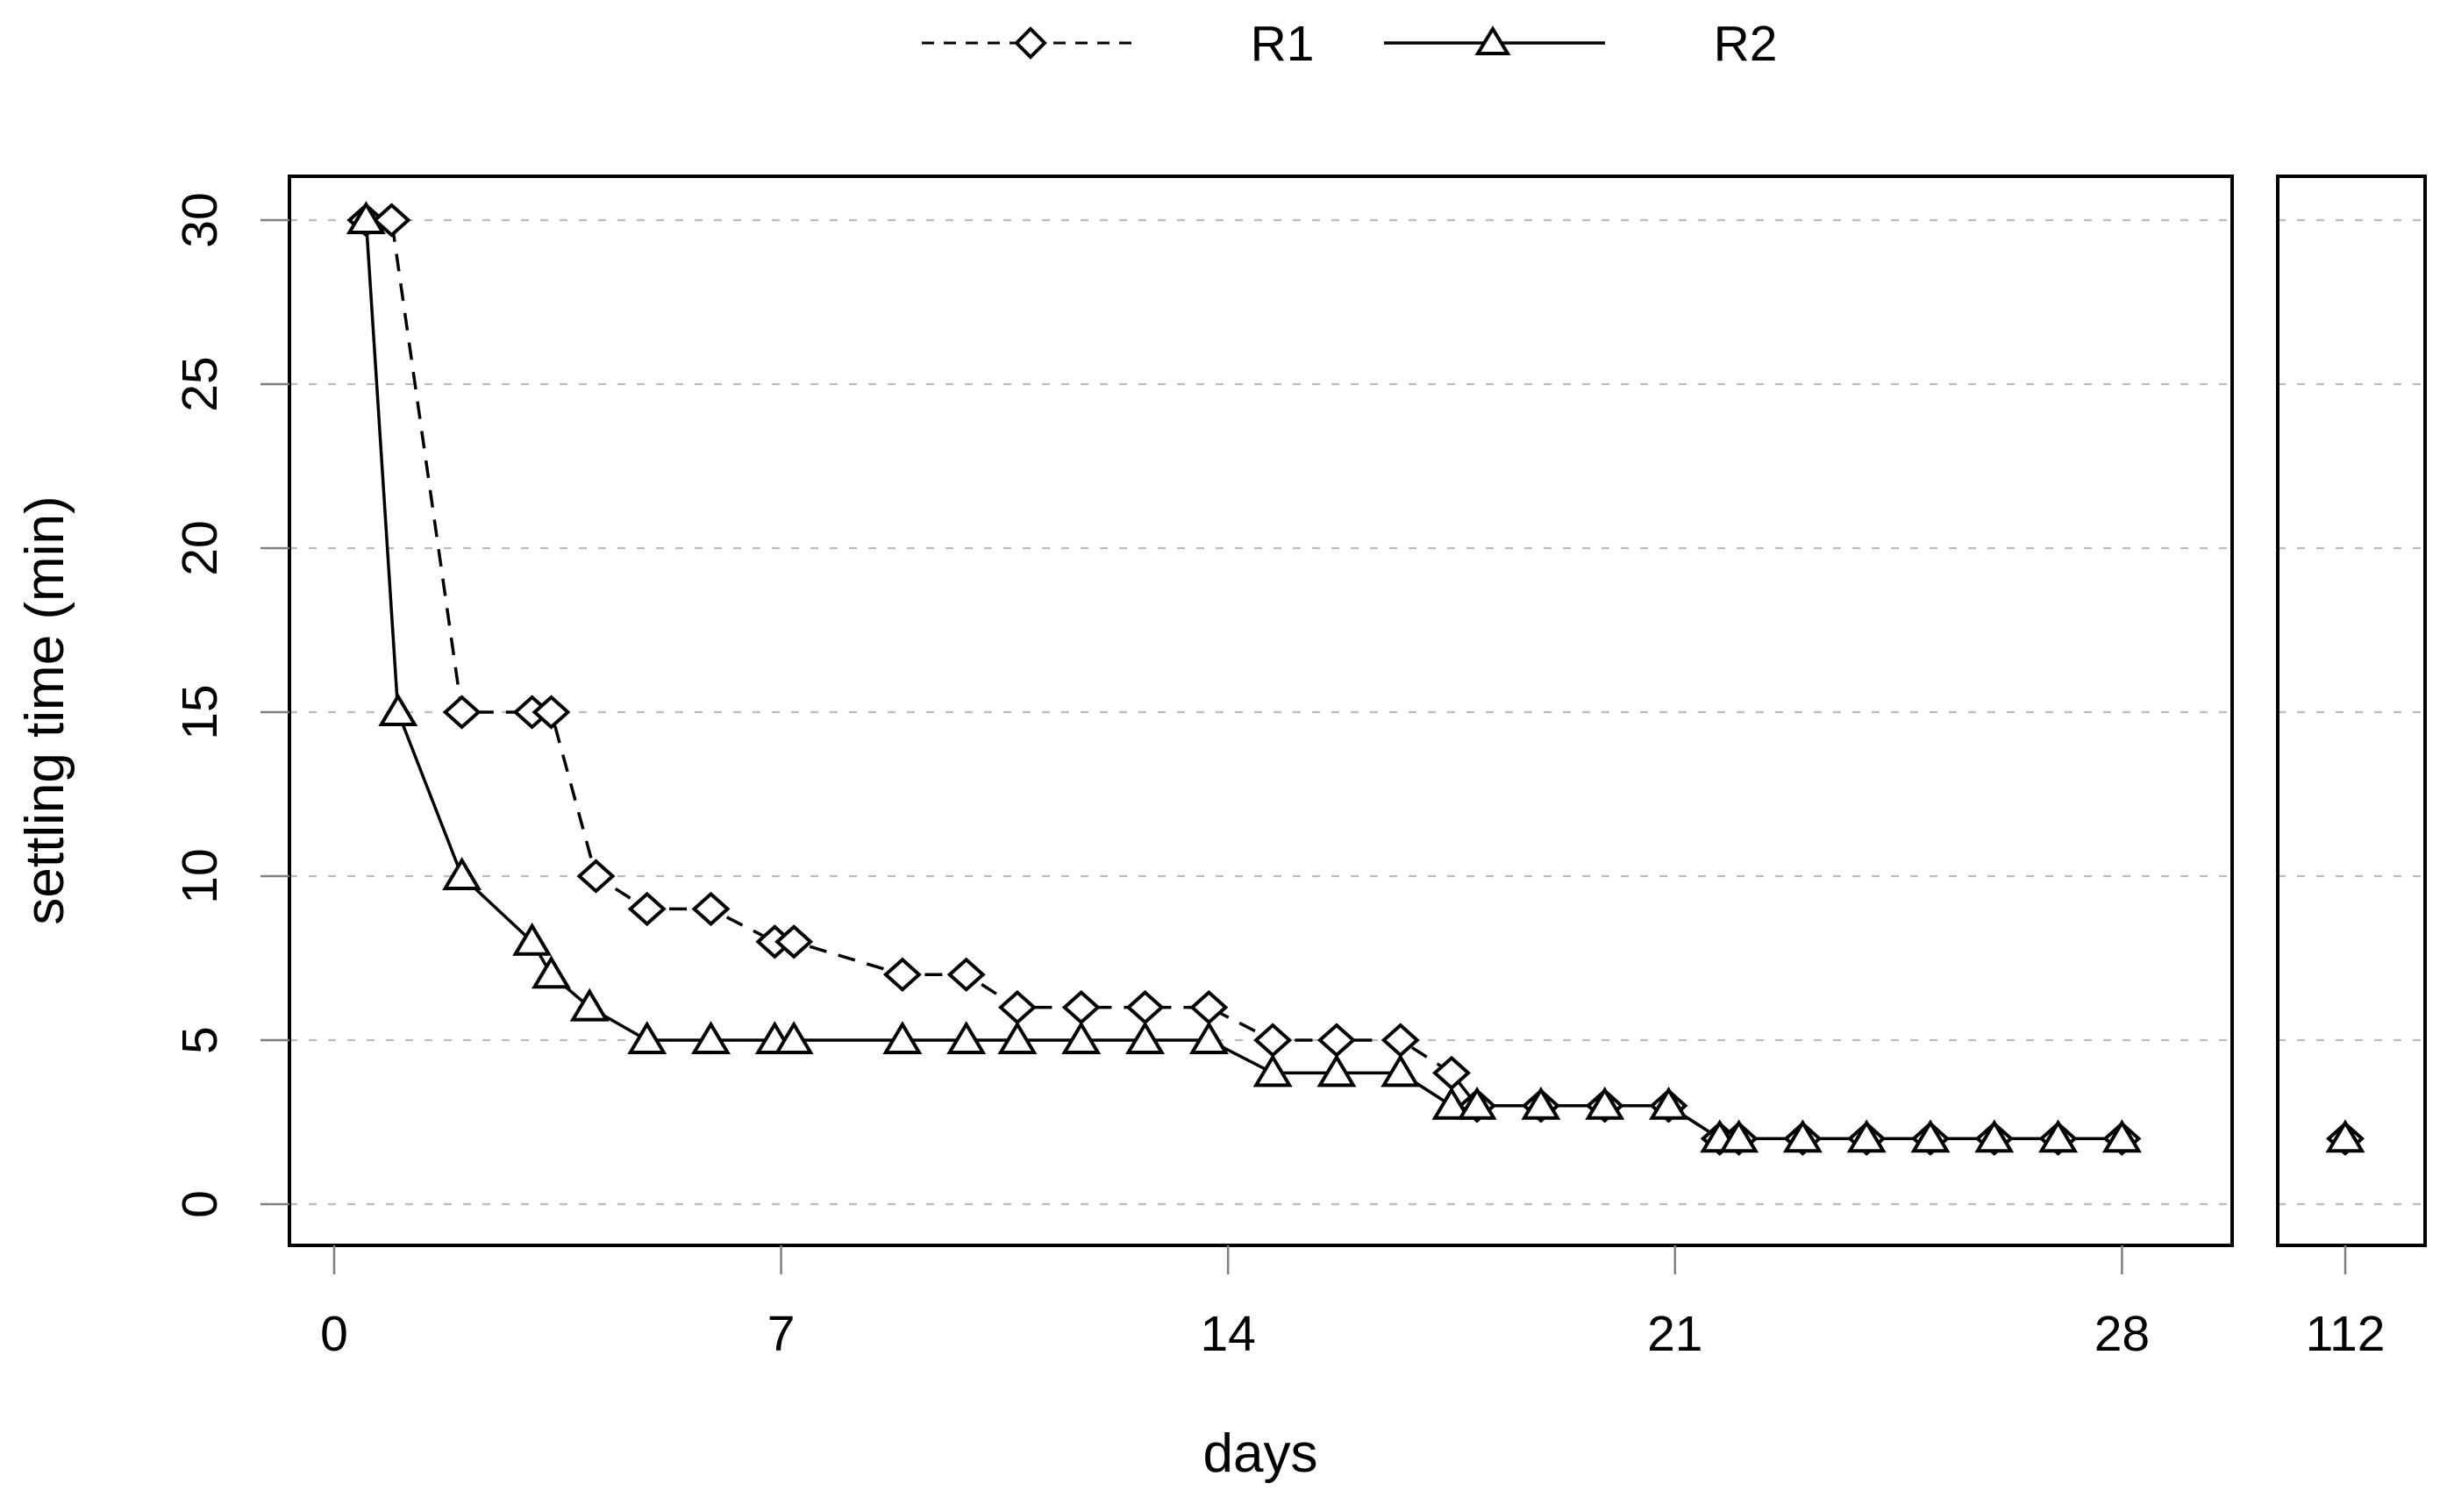 Image resolution: width=2440 pixels, height=1512 pixels. What do you see at coordinates (2122, 1334) in the screenshot?
I see `x-tick-label-28: 28` at bounding box center [2122, 1334].